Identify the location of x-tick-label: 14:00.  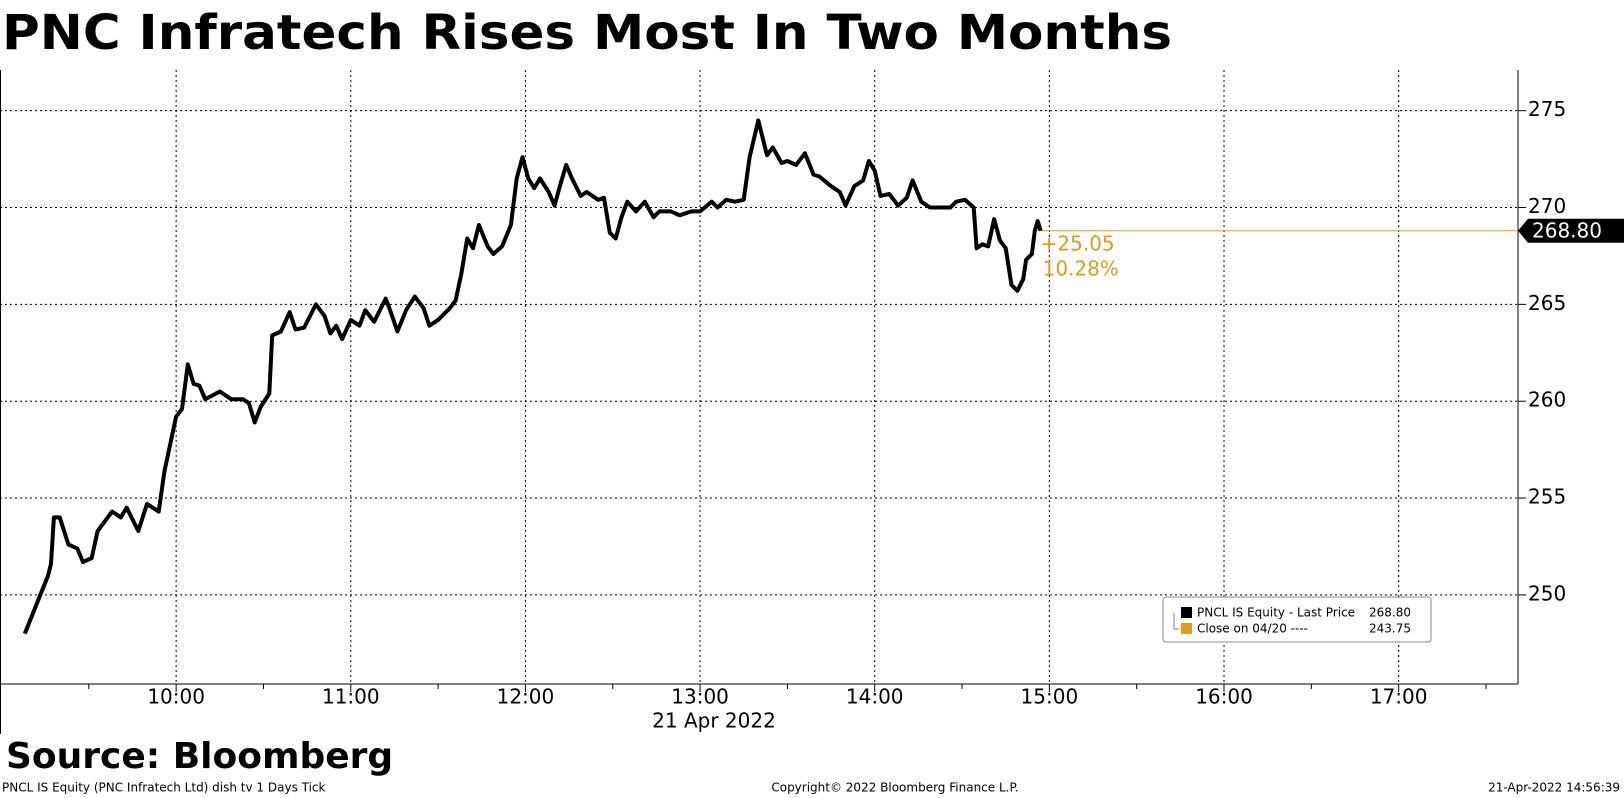
(875, 697).